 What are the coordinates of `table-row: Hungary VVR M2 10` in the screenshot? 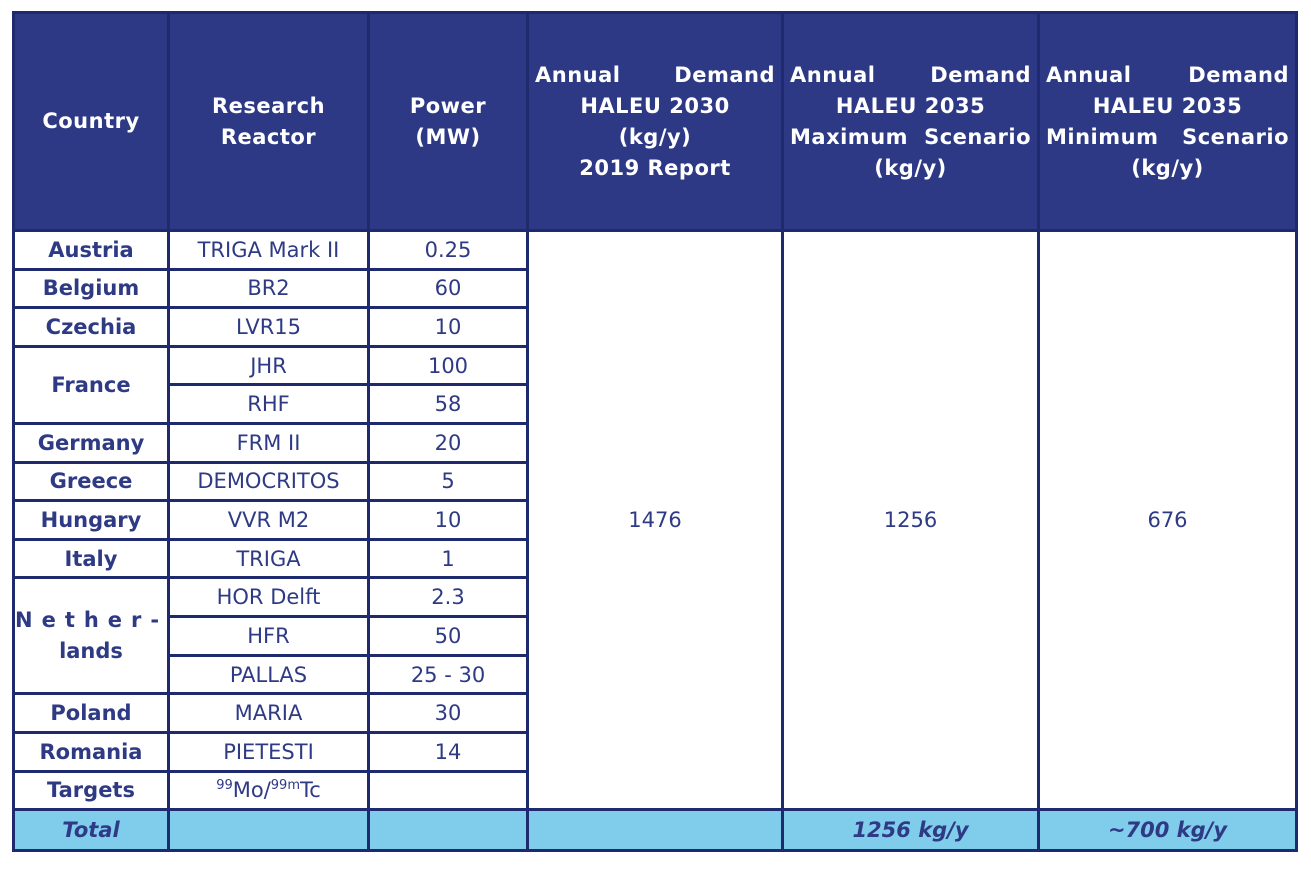 It's located at (654, 520).